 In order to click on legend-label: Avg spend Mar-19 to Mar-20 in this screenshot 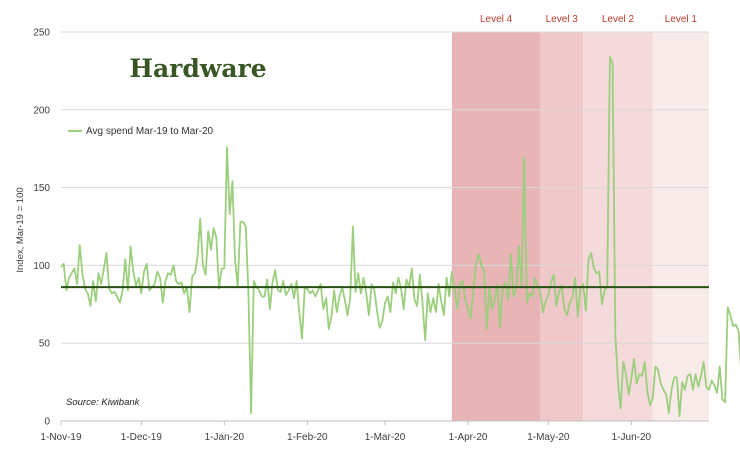, I will do `click(150, 131)`.